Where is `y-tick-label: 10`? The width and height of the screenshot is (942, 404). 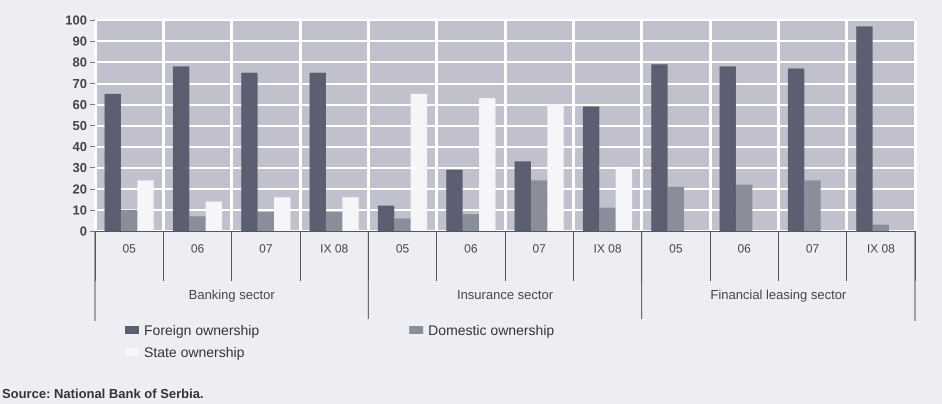 y-tick-label: 10 is located at coordinates (79, 210).